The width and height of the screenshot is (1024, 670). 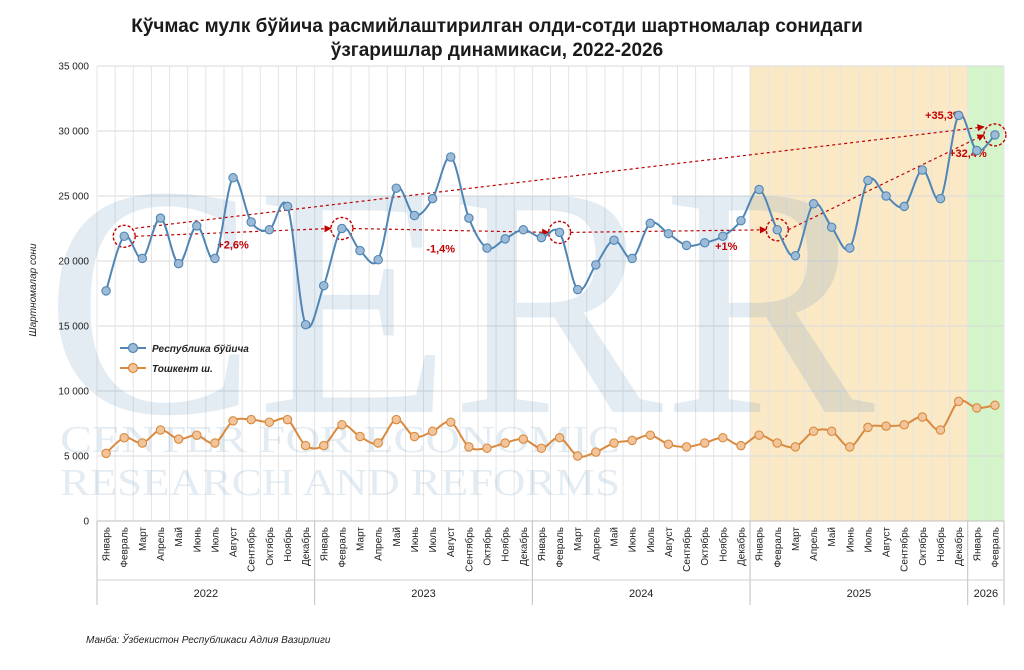 I want to click on annotation-label: +2,6%, so click(x=233, y=245).